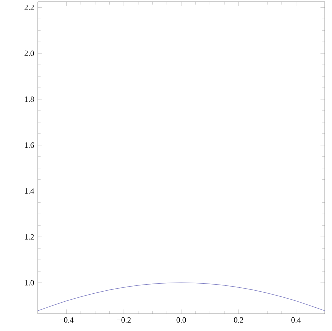 Image resolution: width=332 pixels, height=331 pixels. Describe the element at coordinates (29, 53) in the screenshot. I see `y-tick-label: 2.0` at that location.